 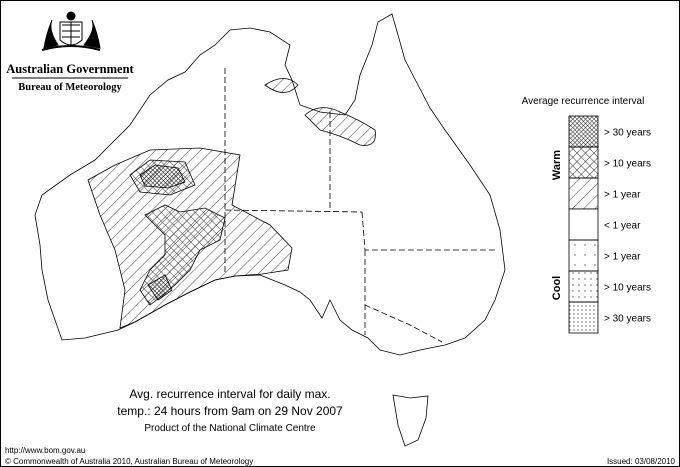 I want to click on caption-line: Product of the National Climate Centre, so click(x=230, y=428).